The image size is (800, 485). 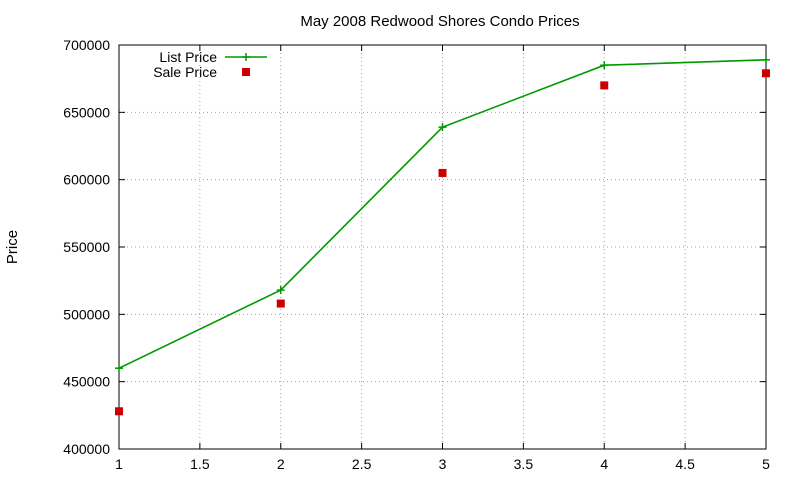 What do you see at coordinates (524, 464) in the screenshot?
I see `x-tick-label: 3.5` at bounding box center [524, 464].